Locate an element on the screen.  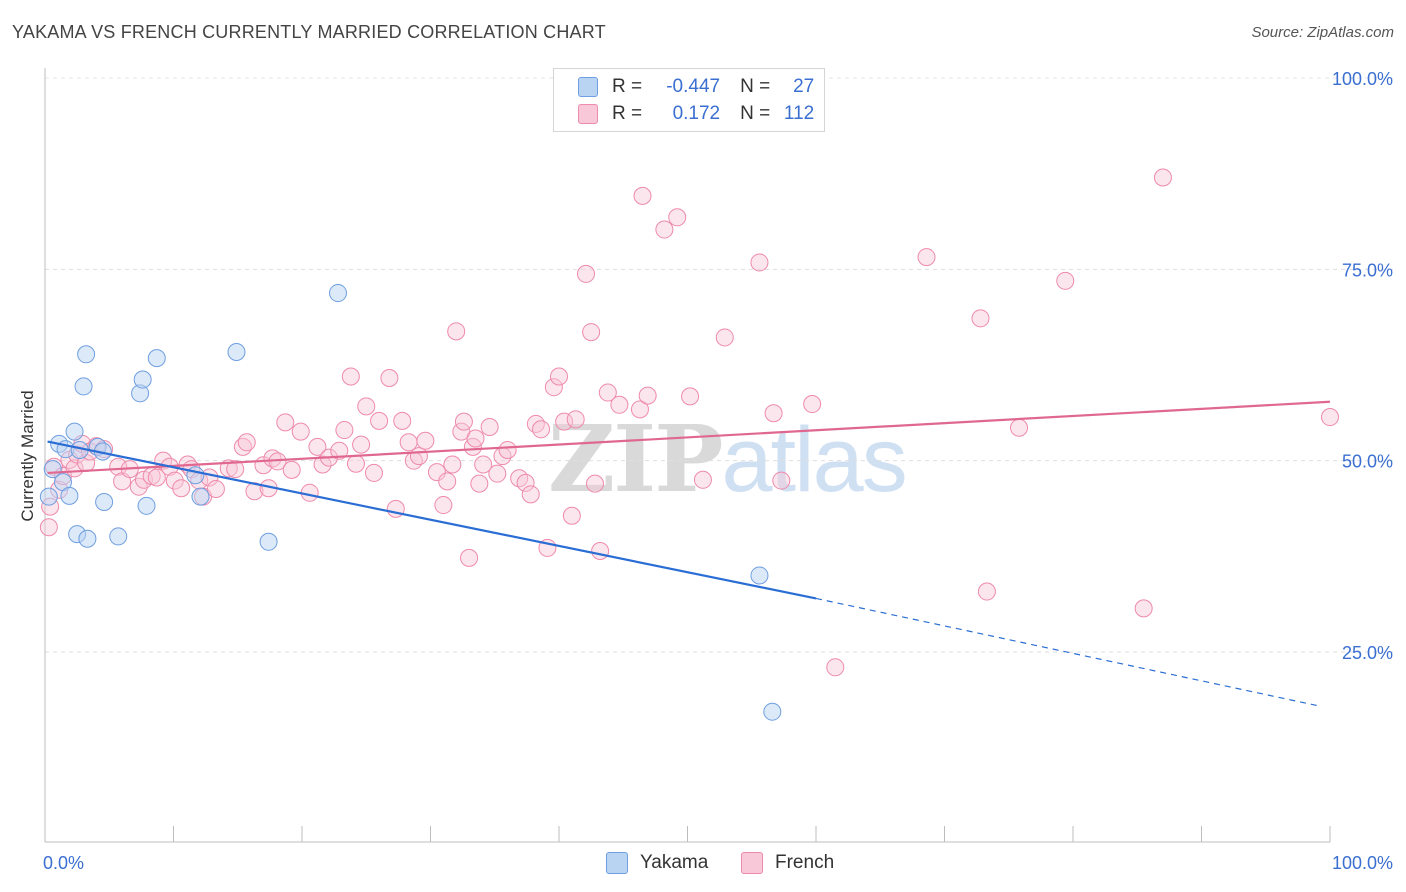
y-tick-label: 75.0% is located at coordinates (1367, 270).